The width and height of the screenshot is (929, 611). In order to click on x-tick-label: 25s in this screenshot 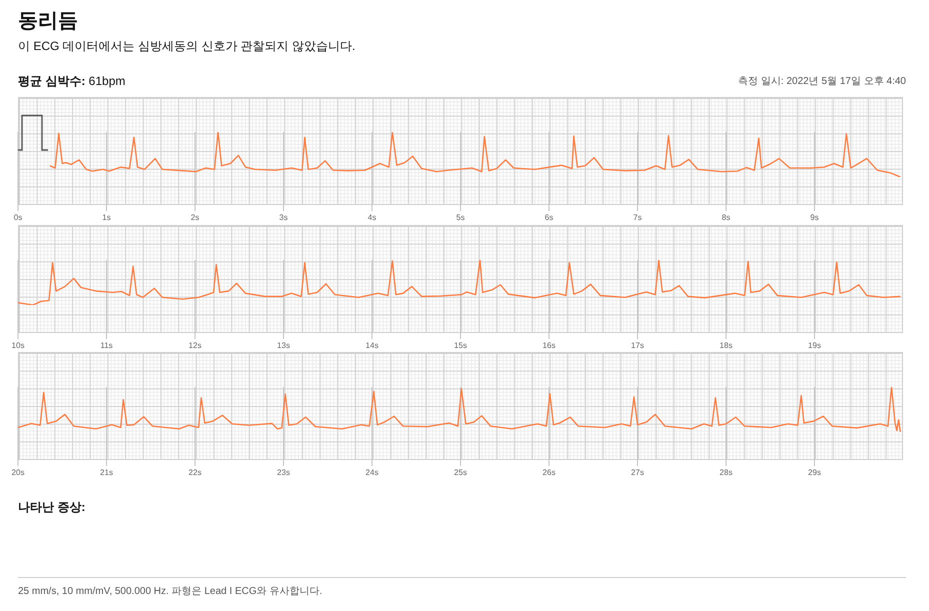, I will do `click(460, 473)`.